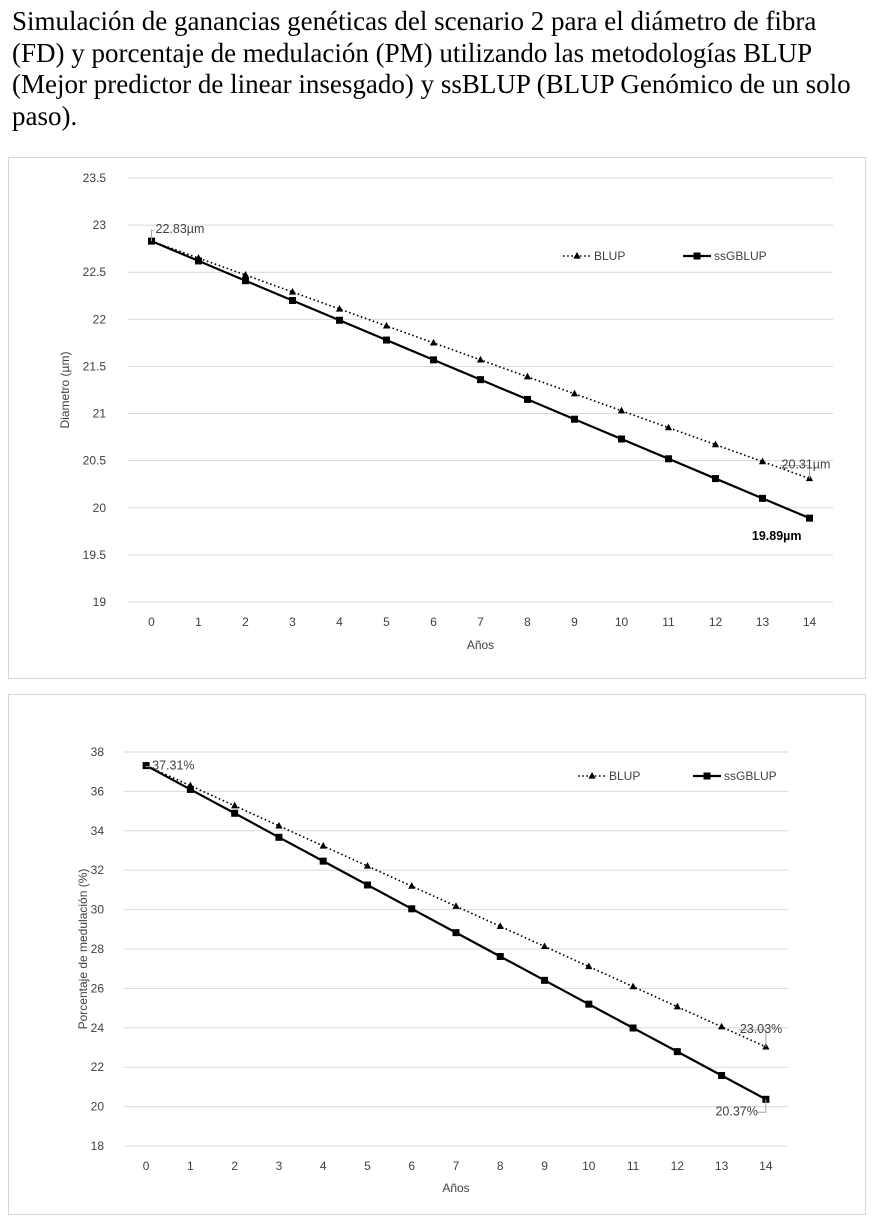 Image resolution: width=884 pixels, height=1228 pixels. I want to click on data-label: 20.31µm, so click(806, 465).